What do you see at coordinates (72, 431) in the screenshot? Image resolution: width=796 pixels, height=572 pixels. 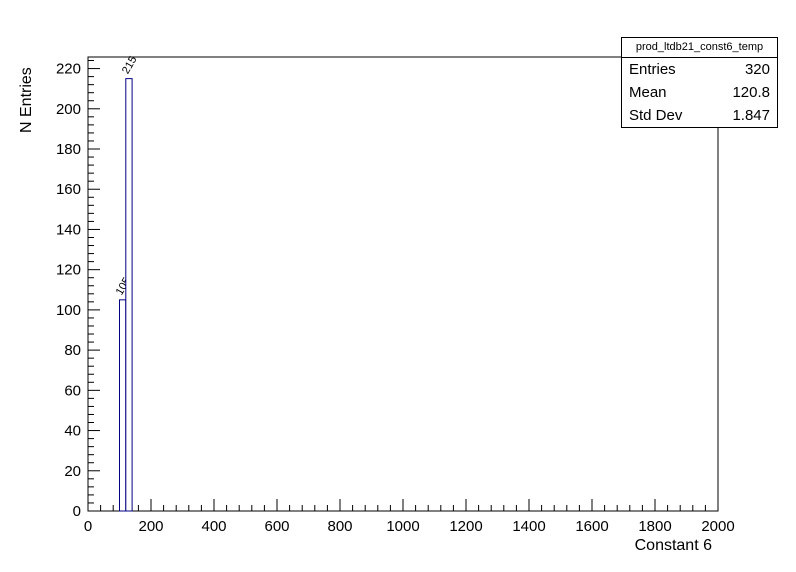 I see `y-tick-label: 40` at bounding box center [72, 431].